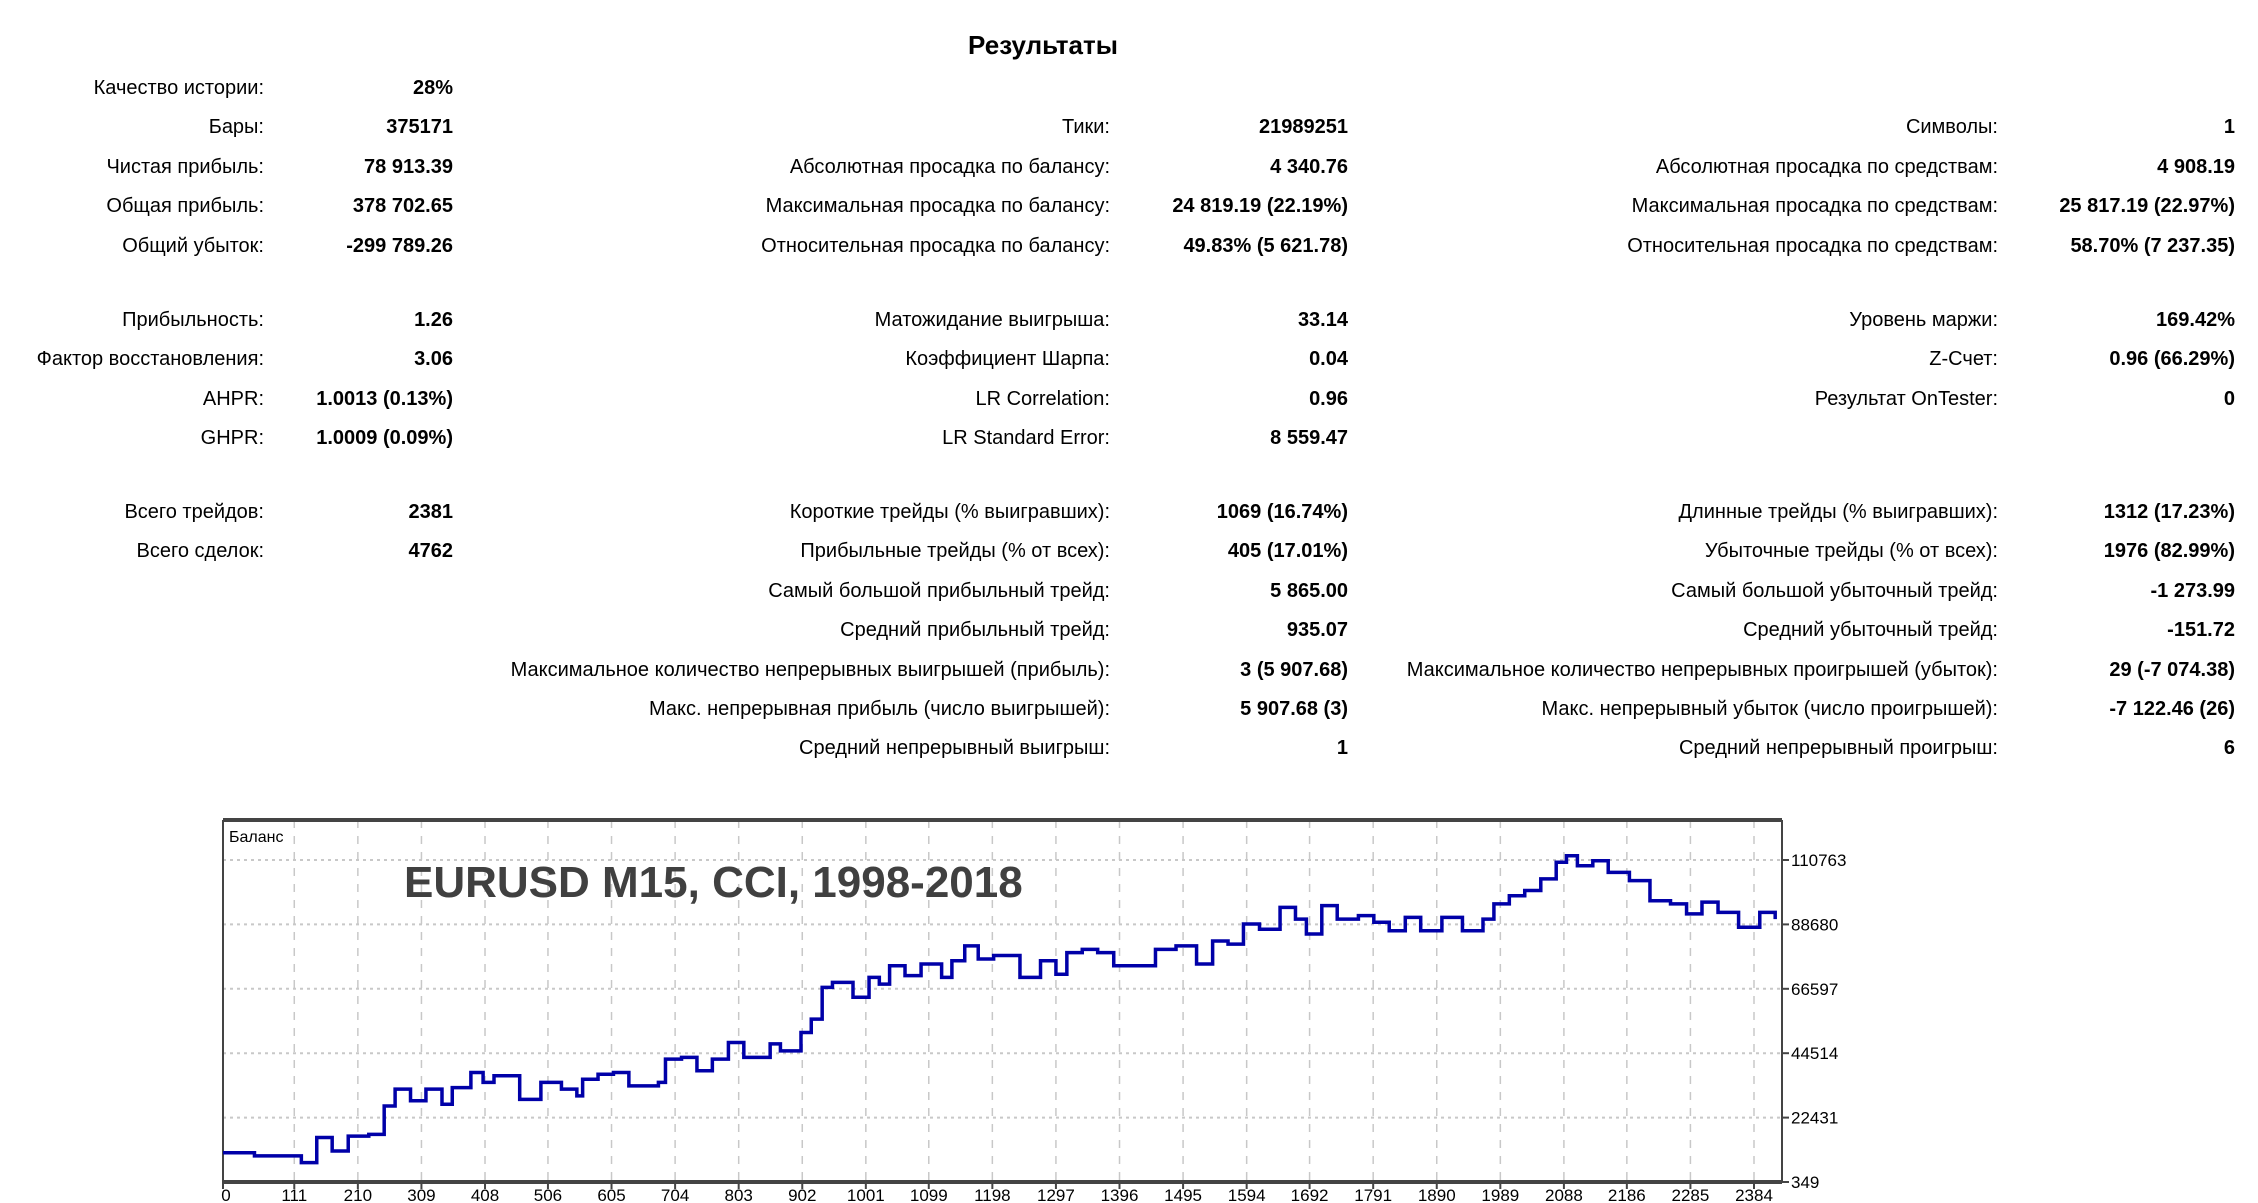  Describe the element at coordinates (954, 748) in the screenshot. I see `stat-label: Средний непрерывный выигрыш:` at that location.